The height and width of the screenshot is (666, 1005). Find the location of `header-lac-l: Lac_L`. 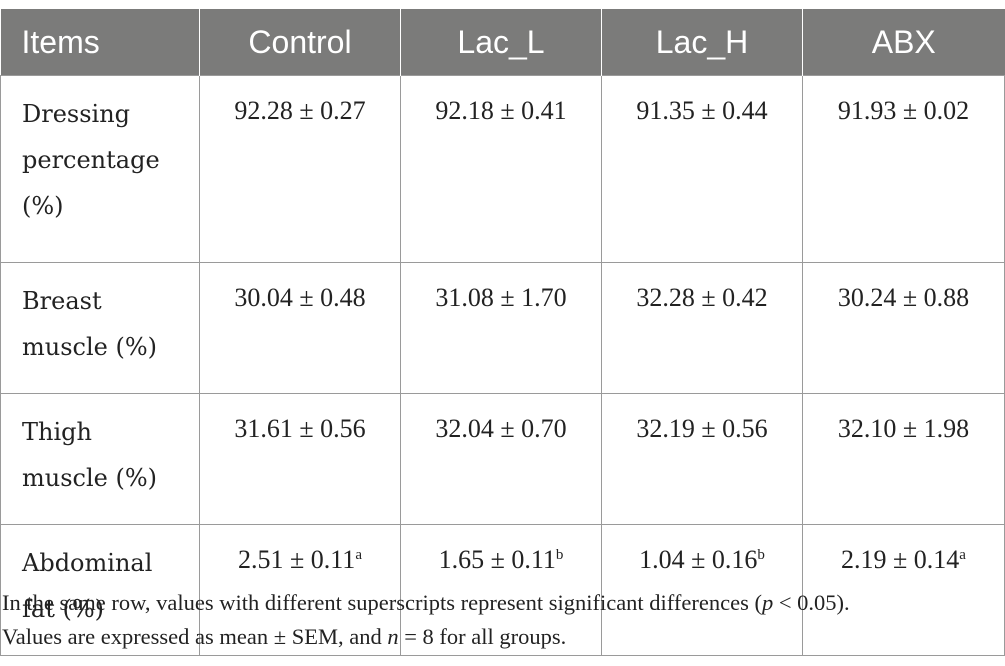

header-lac-l: Lac_L is located at coordinates (501, 42).